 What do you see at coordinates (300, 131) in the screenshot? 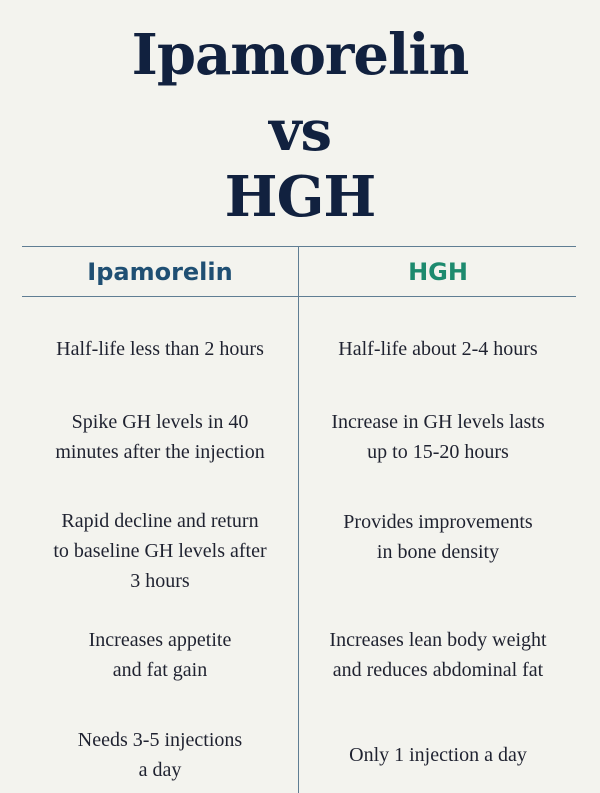
I see `title-vs: vs` at bounding box center [300, 131].